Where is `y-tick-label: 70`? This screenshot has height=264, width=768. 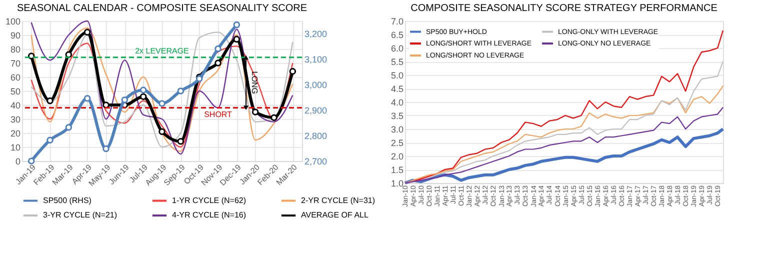 y-tick-label: 70 is located at coordinates (15, 63).